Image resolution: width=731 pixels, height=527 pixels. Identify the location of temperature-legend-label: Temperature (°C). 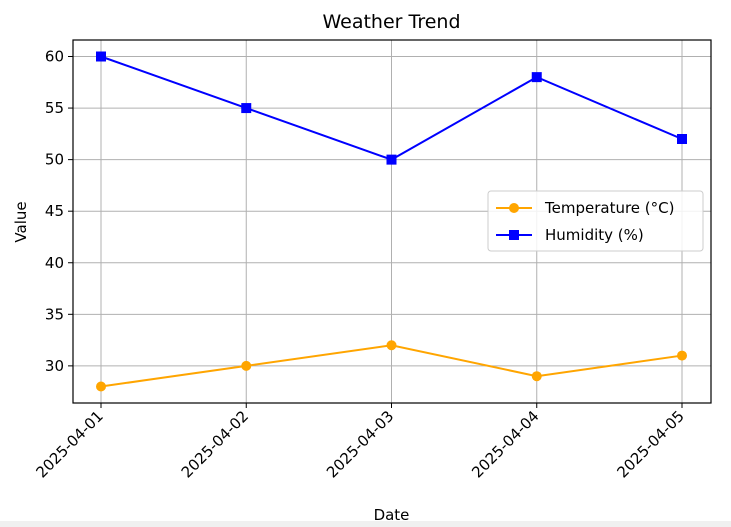
(609, 208).